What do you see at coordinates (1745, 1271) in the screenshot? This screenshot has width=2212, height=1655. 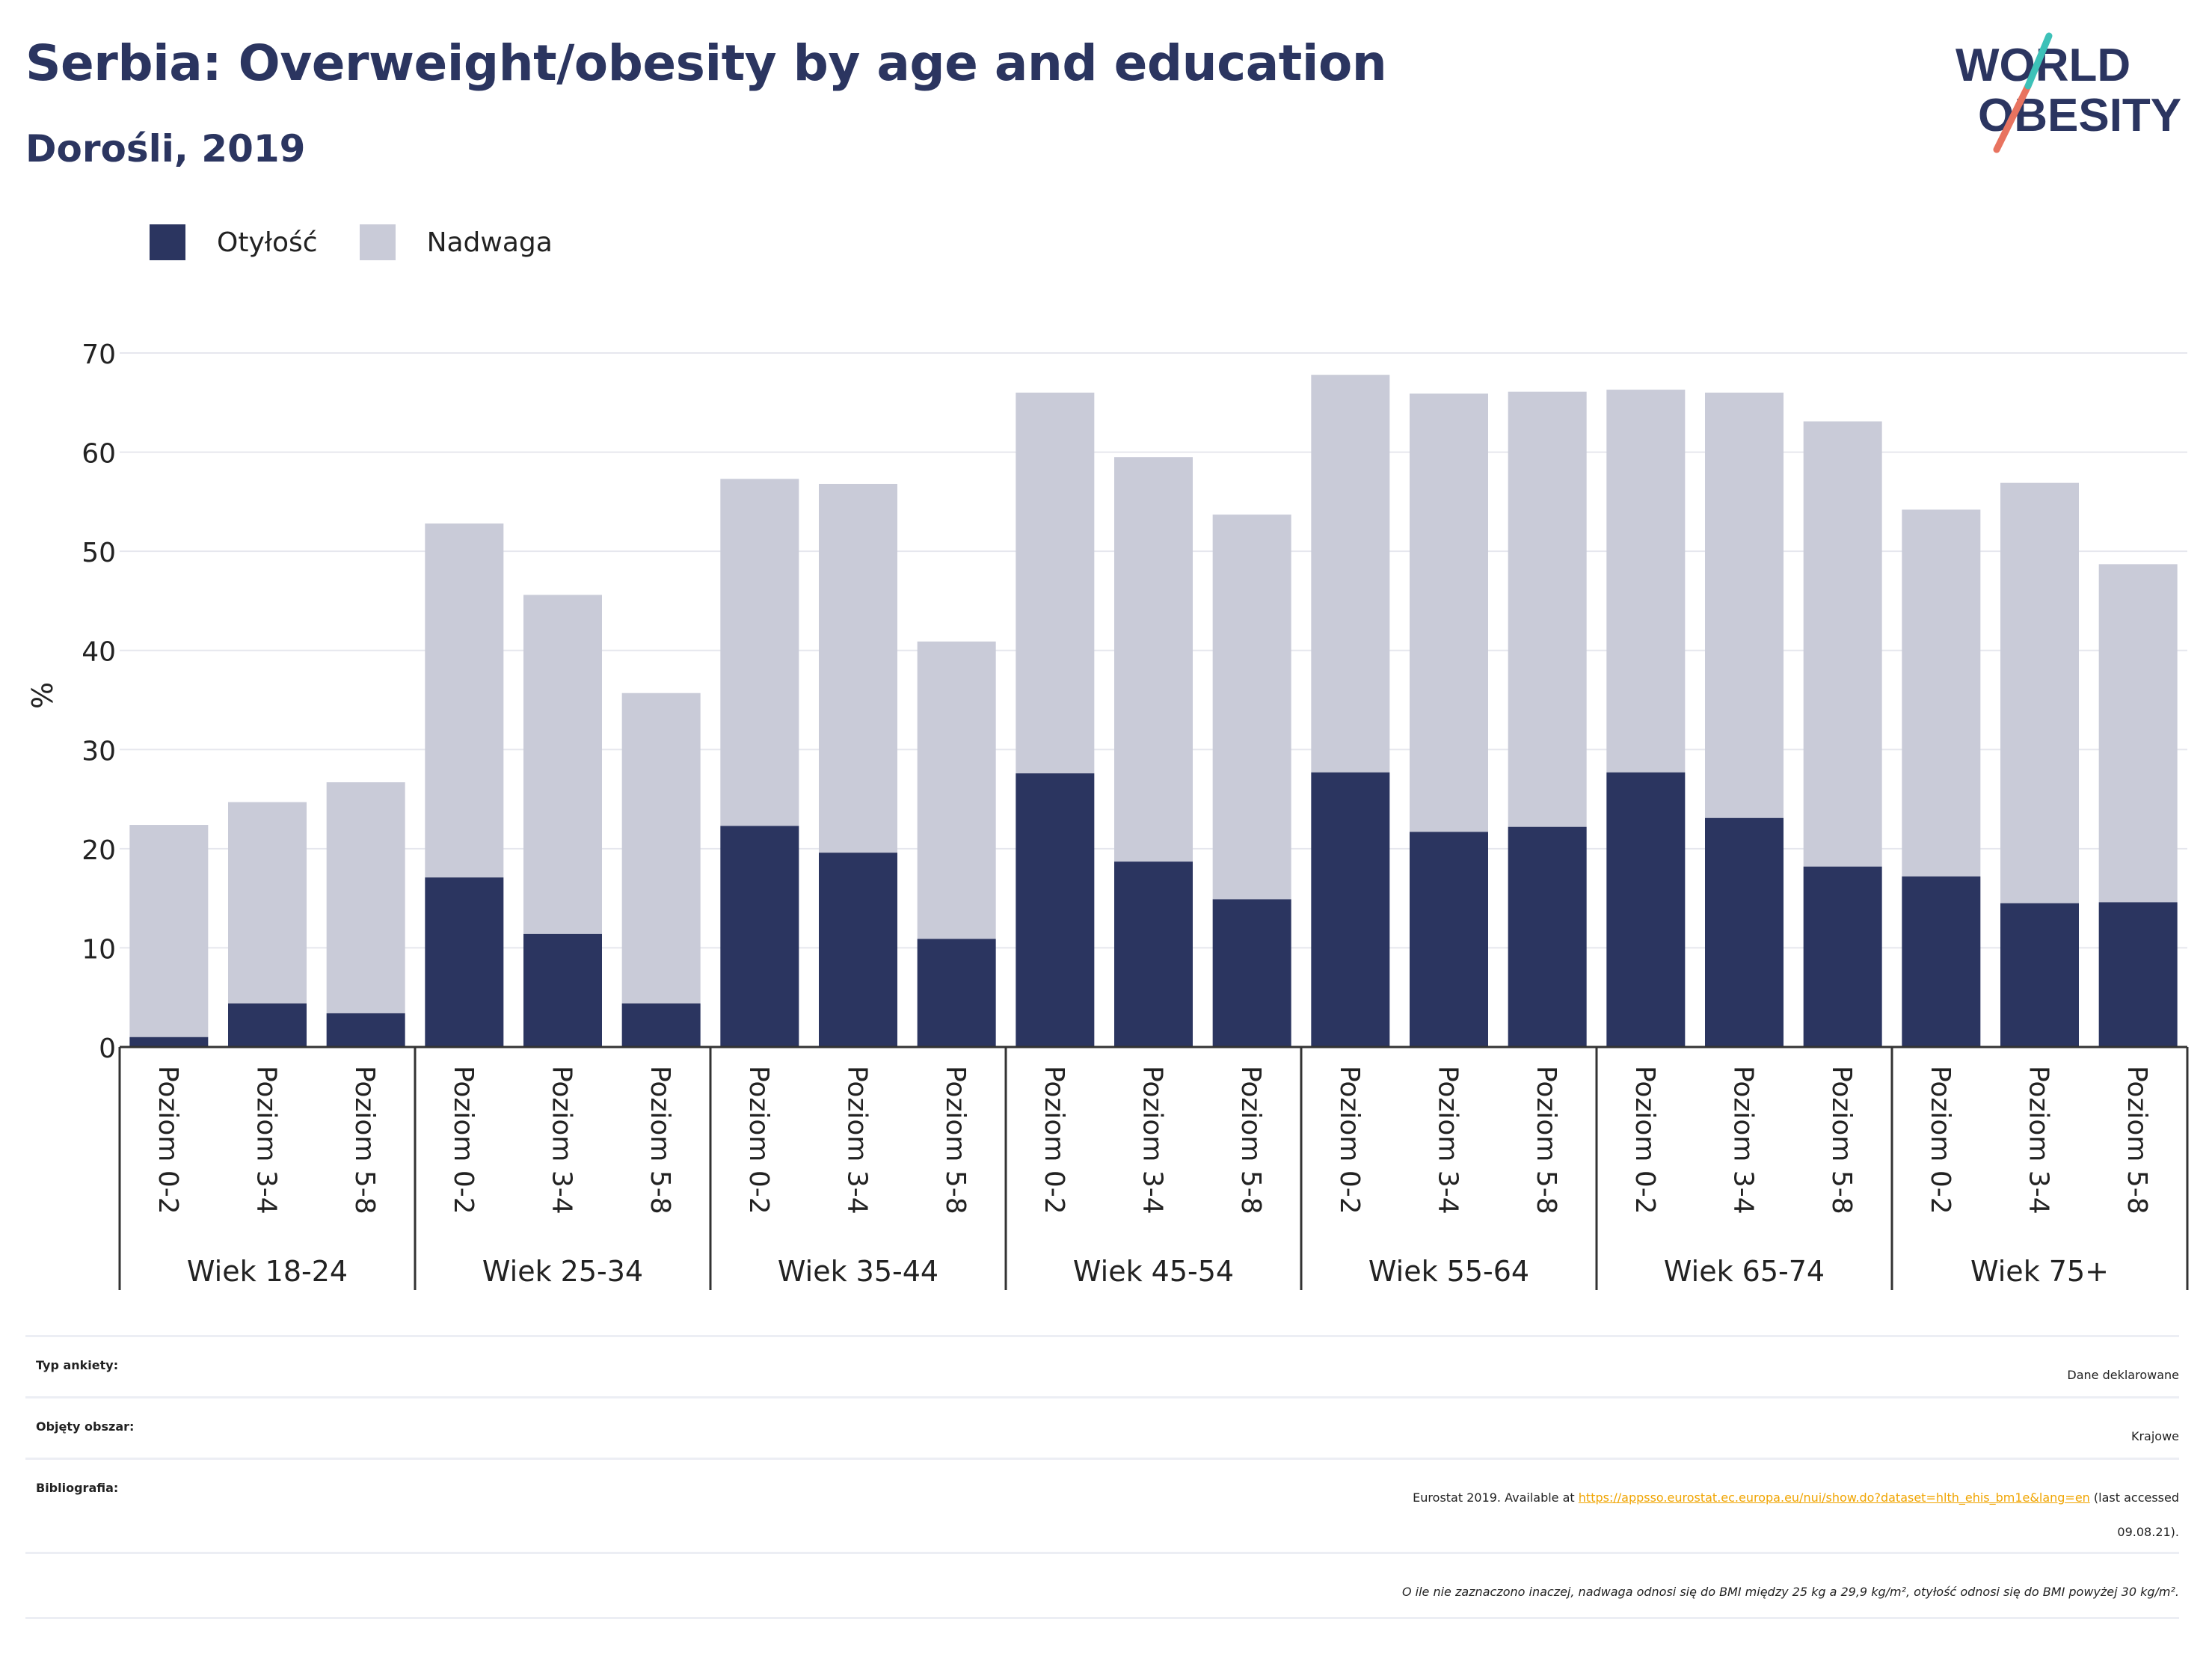 I see `x-group-label: Wiek 65-74` at bounding box center [1745, 1271].